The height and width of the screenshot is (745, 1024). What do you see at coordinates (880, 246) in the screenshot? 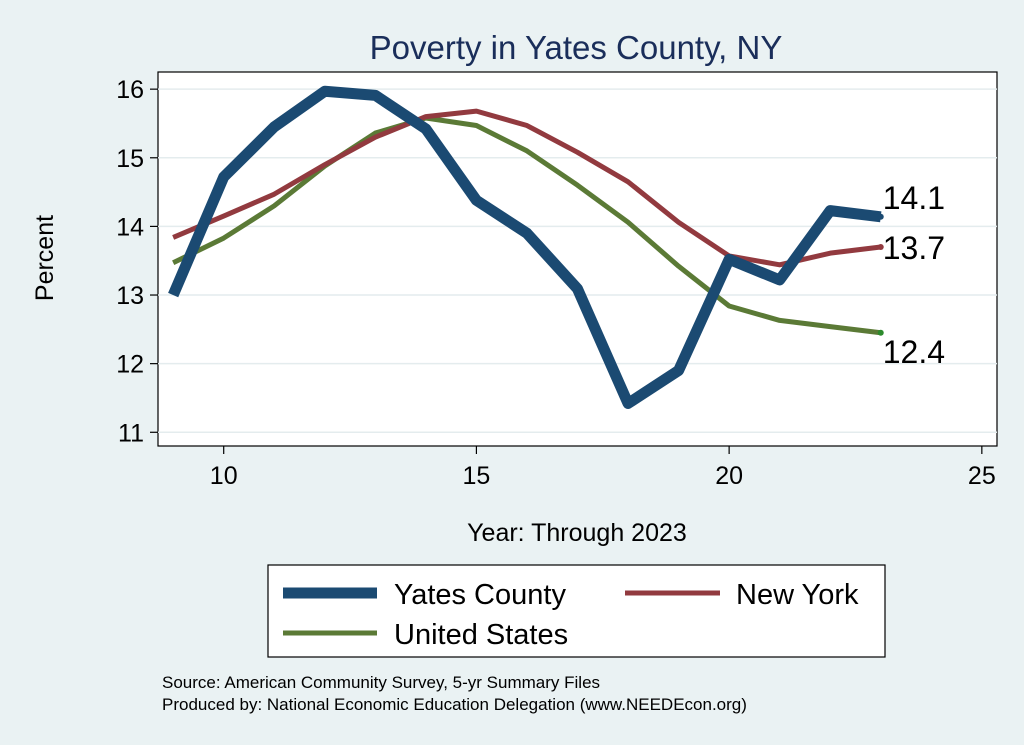
I see `end-marker-new-york` at bounding box center [880, 246].